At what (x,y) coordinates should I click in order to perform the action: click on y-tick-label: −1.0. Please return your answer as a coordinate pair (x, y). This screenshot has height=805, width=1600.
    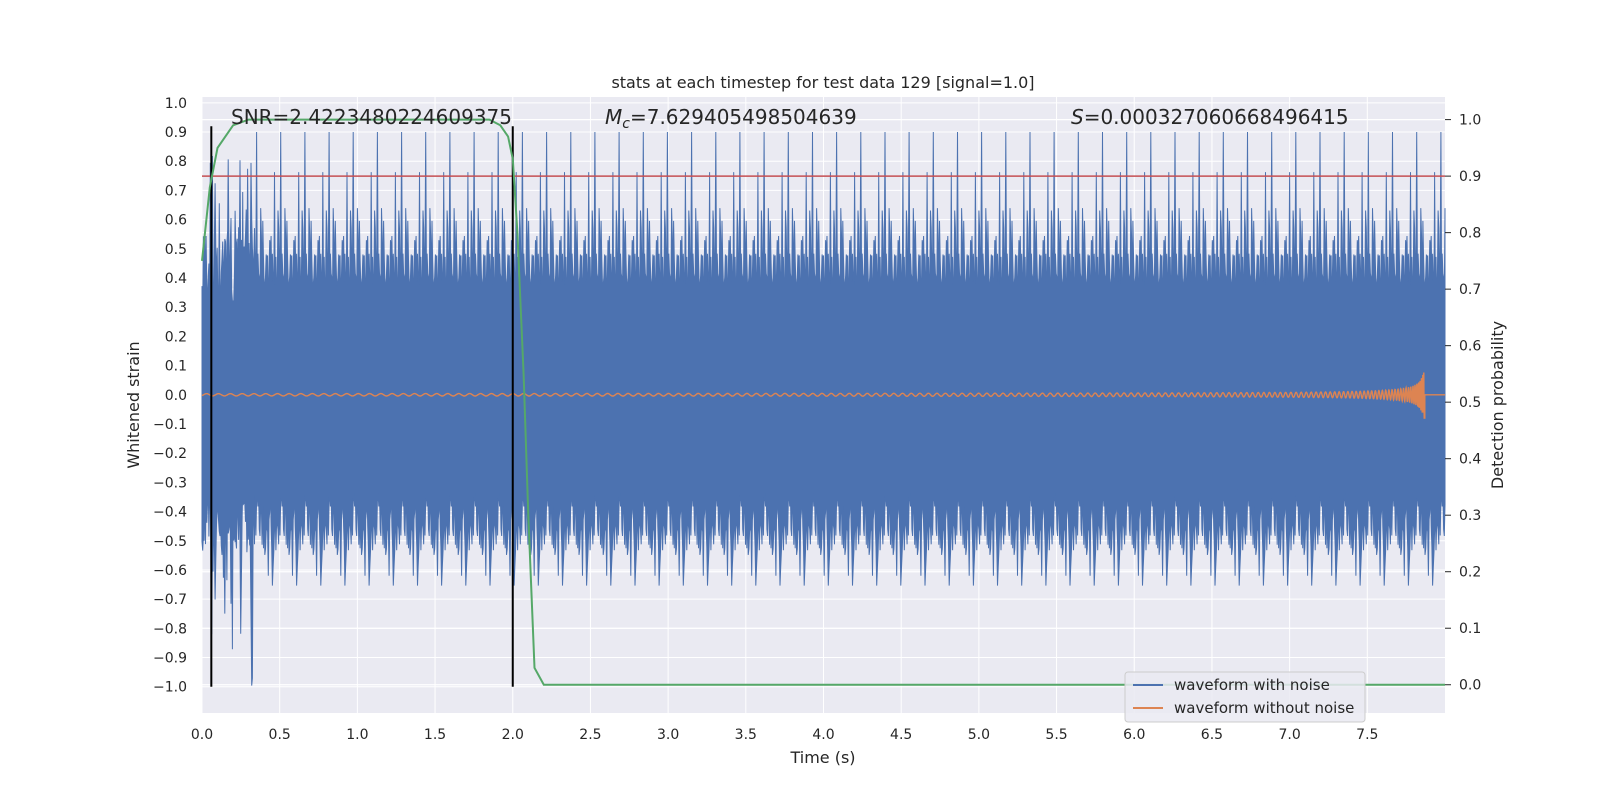
    Looking at the image, I should click on (170, 688).